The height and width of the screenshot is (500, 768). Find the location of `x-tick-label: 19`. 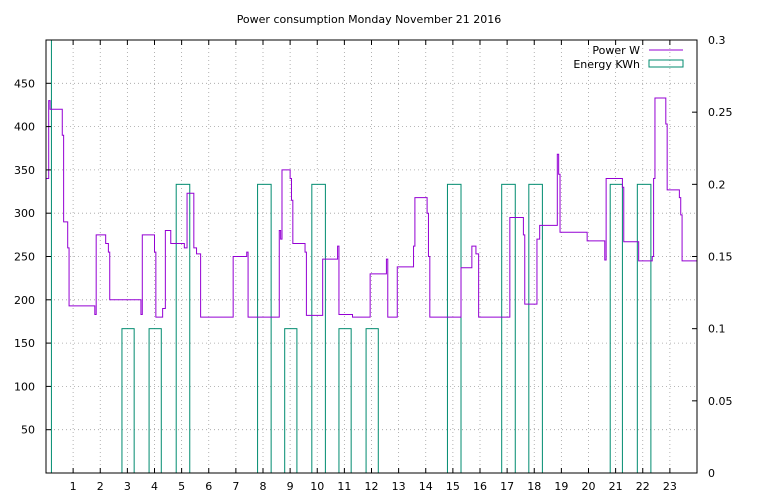

x-tick-label: 19 is located at coordinates (561, 486).